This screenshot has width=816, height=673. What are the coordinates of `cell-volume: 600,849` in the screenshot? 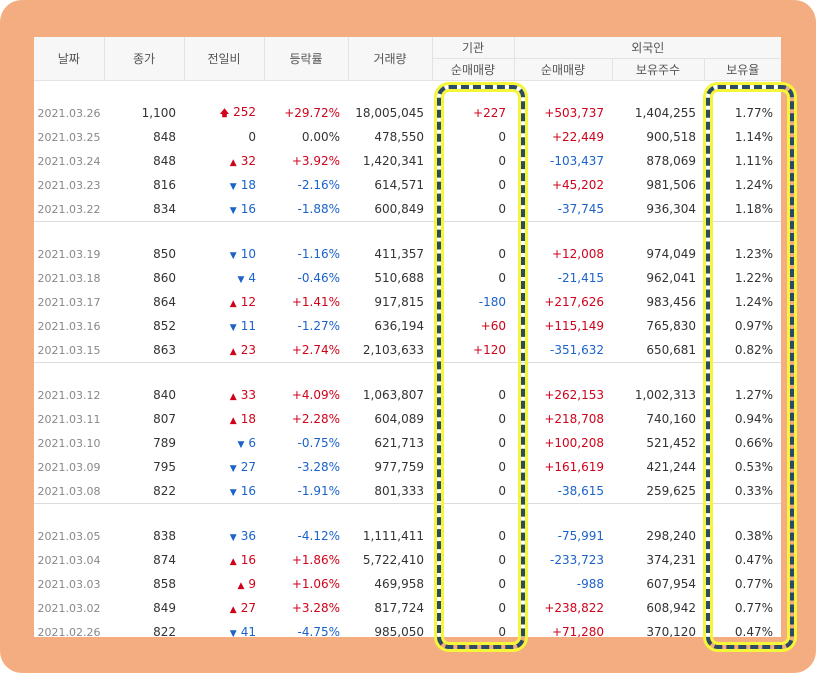 It's located at (399, 209).